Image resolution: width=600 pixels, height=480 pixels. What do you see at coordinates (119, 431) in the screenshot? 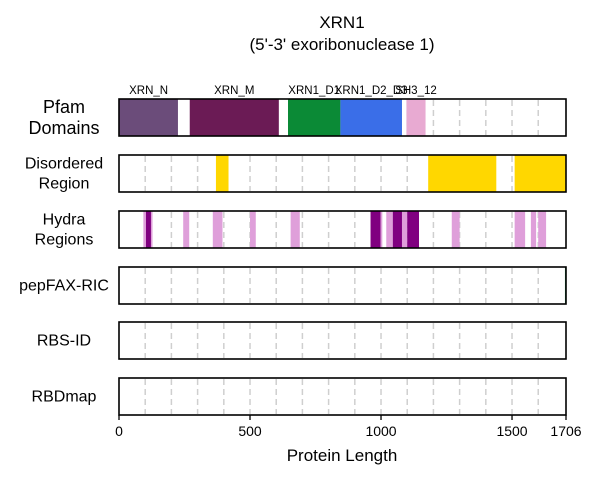
I see `x-tick-label: 0` at bounding box center [119, 431].